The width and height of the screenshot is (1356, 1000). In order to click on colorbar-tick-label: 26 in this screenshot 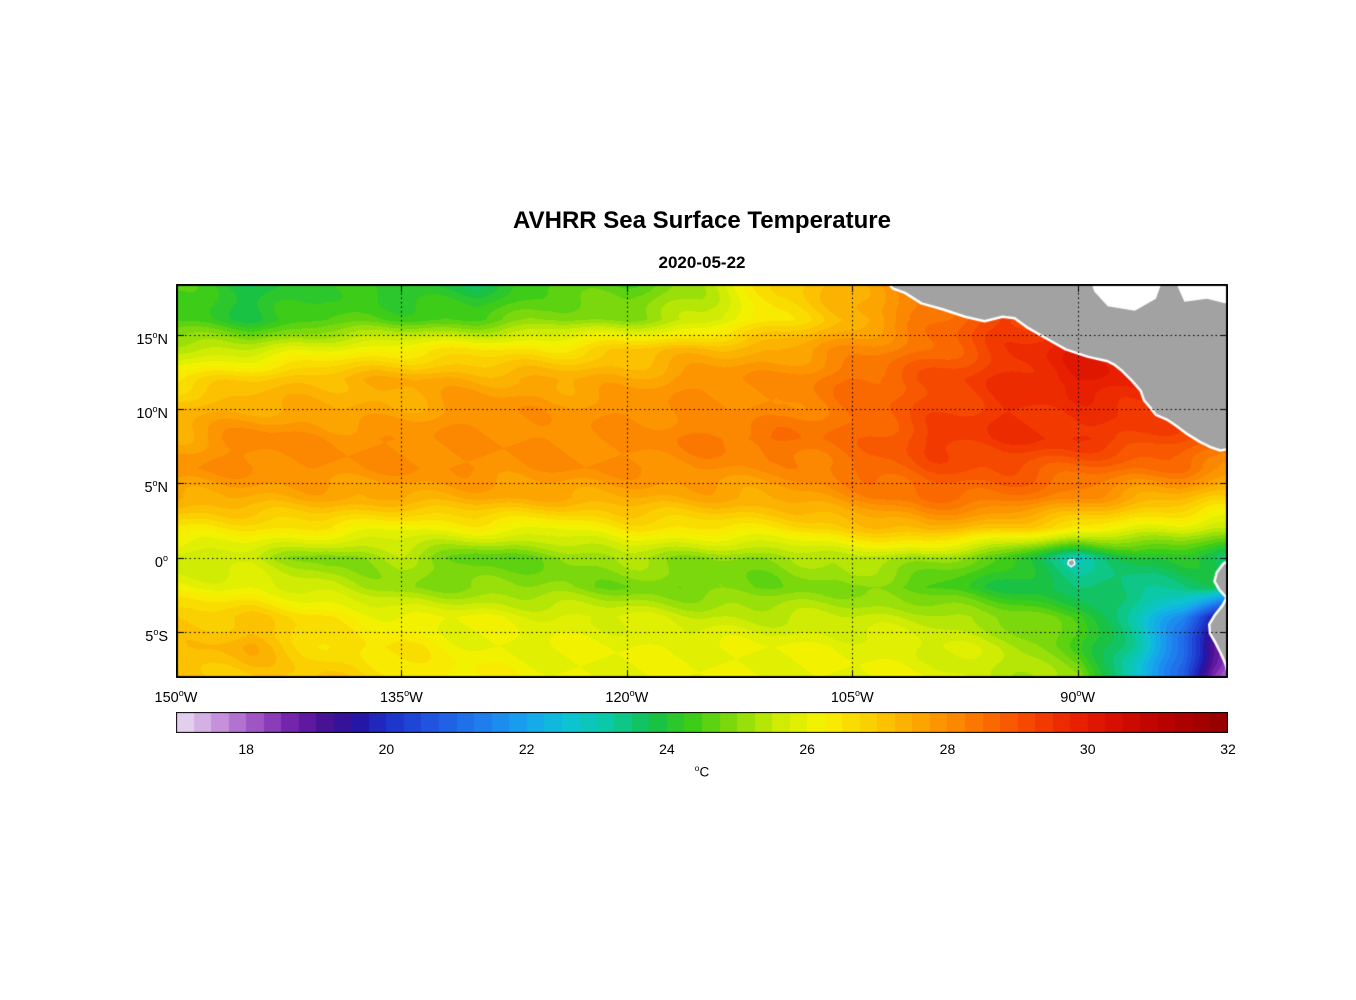, I will do `click(807, 749)`.